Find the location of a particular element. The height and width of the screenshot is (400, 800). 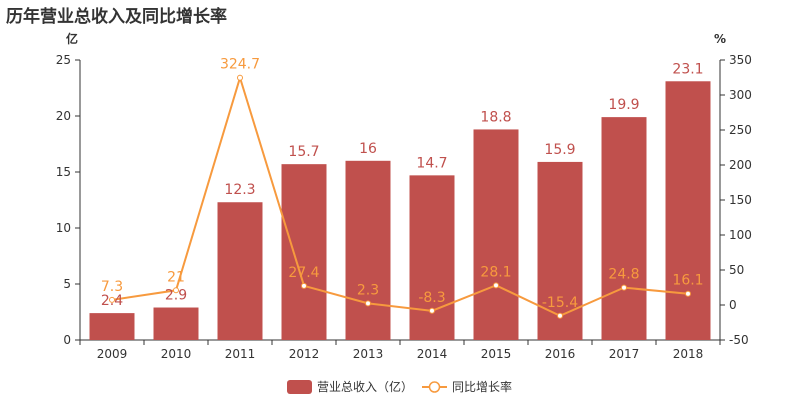

y-right-unit: % is located at coordinates (720, 39).